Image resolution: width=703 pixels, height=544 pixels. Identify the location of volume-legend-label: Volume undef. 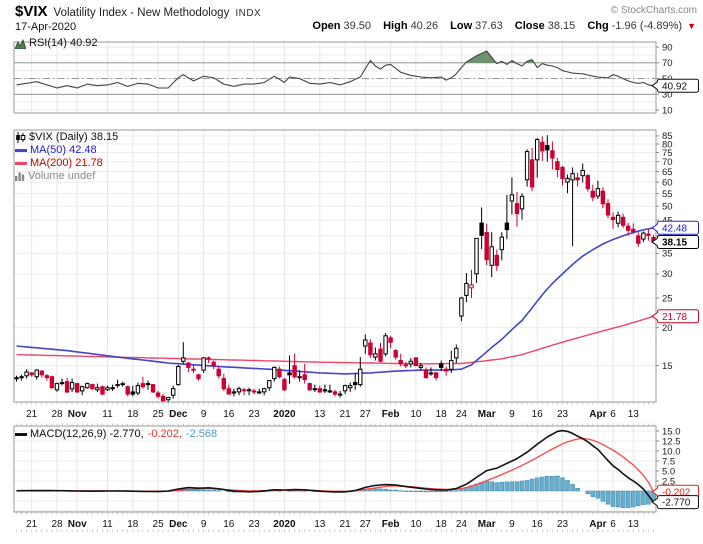
(62, 176).